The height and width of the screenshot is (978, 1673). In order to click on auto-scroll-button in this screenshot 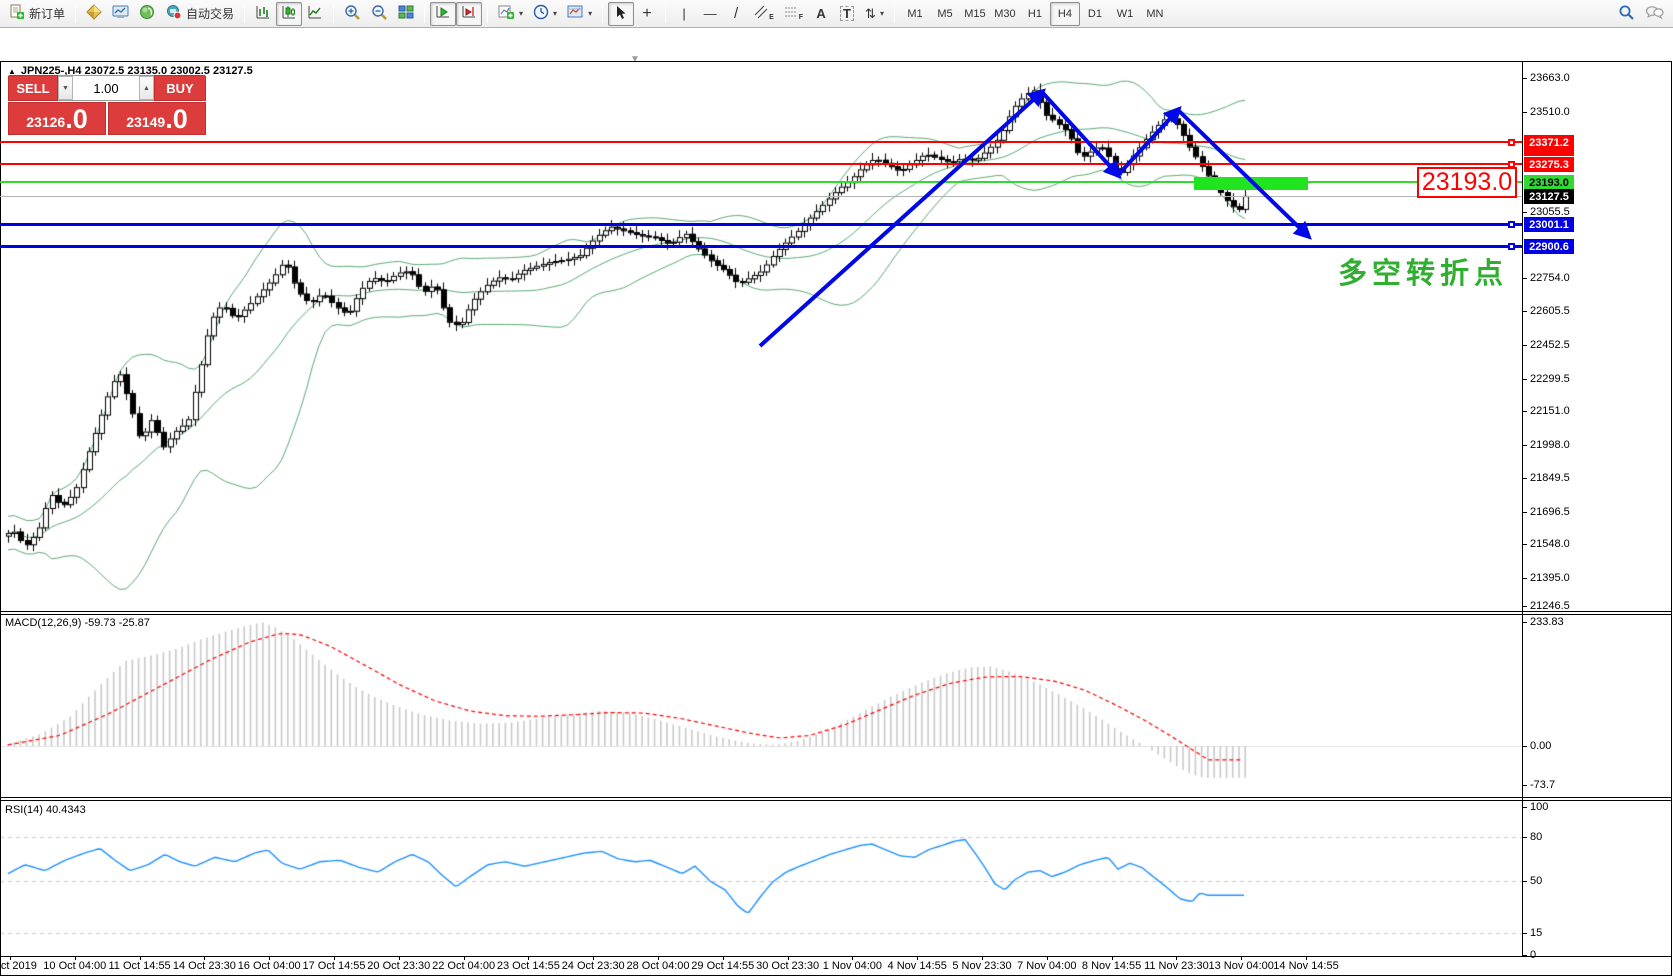, I will do `click(443, 13)`.